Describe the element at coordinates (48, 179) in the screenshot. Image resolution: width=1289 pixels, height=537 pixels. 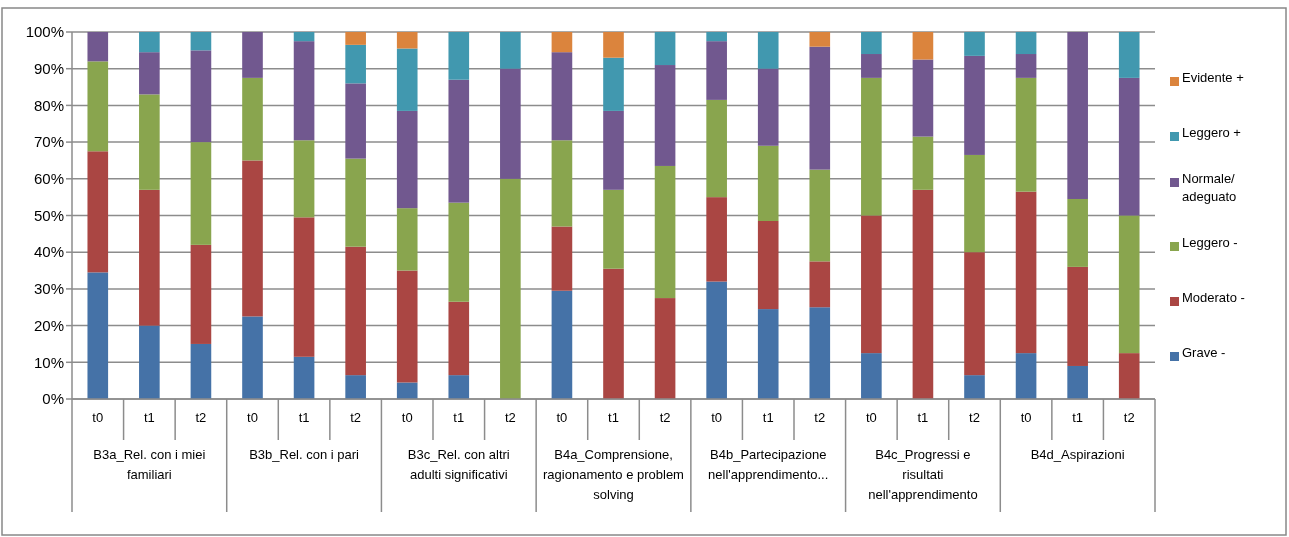
I see `y-tick-label: 60%` at that location.